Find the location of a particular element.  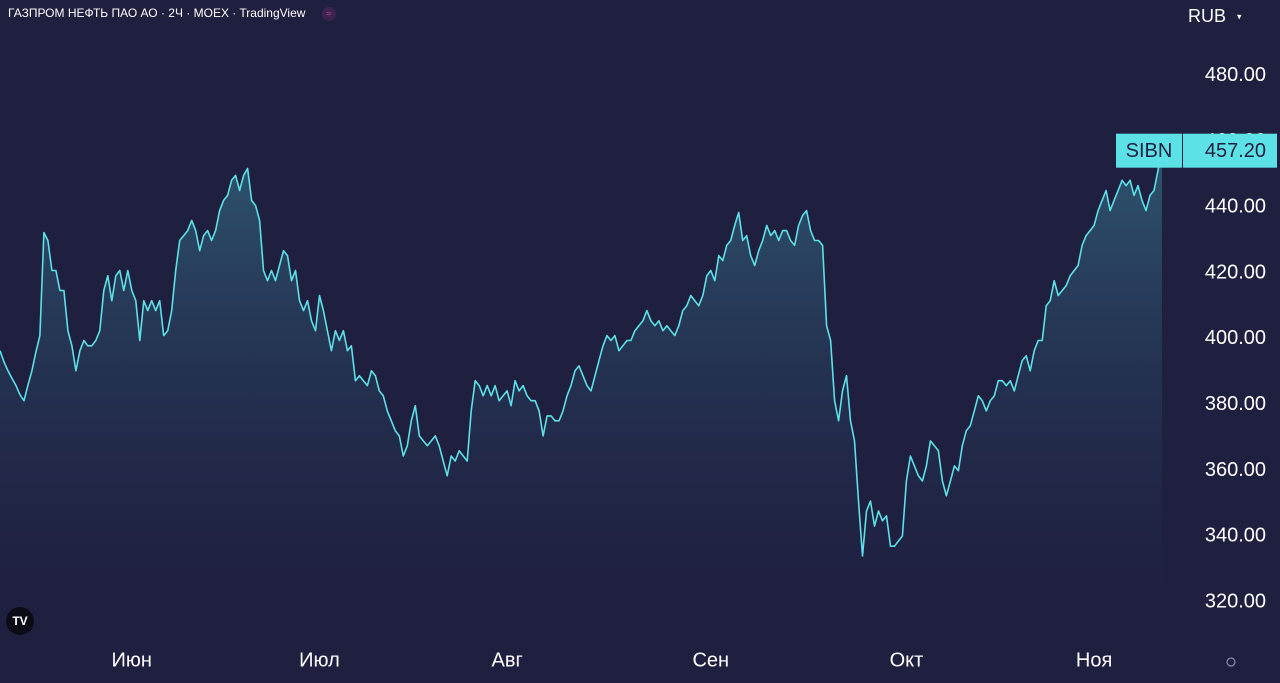

y-tick-label: 360.00 is located at coordinates (1235, 470).